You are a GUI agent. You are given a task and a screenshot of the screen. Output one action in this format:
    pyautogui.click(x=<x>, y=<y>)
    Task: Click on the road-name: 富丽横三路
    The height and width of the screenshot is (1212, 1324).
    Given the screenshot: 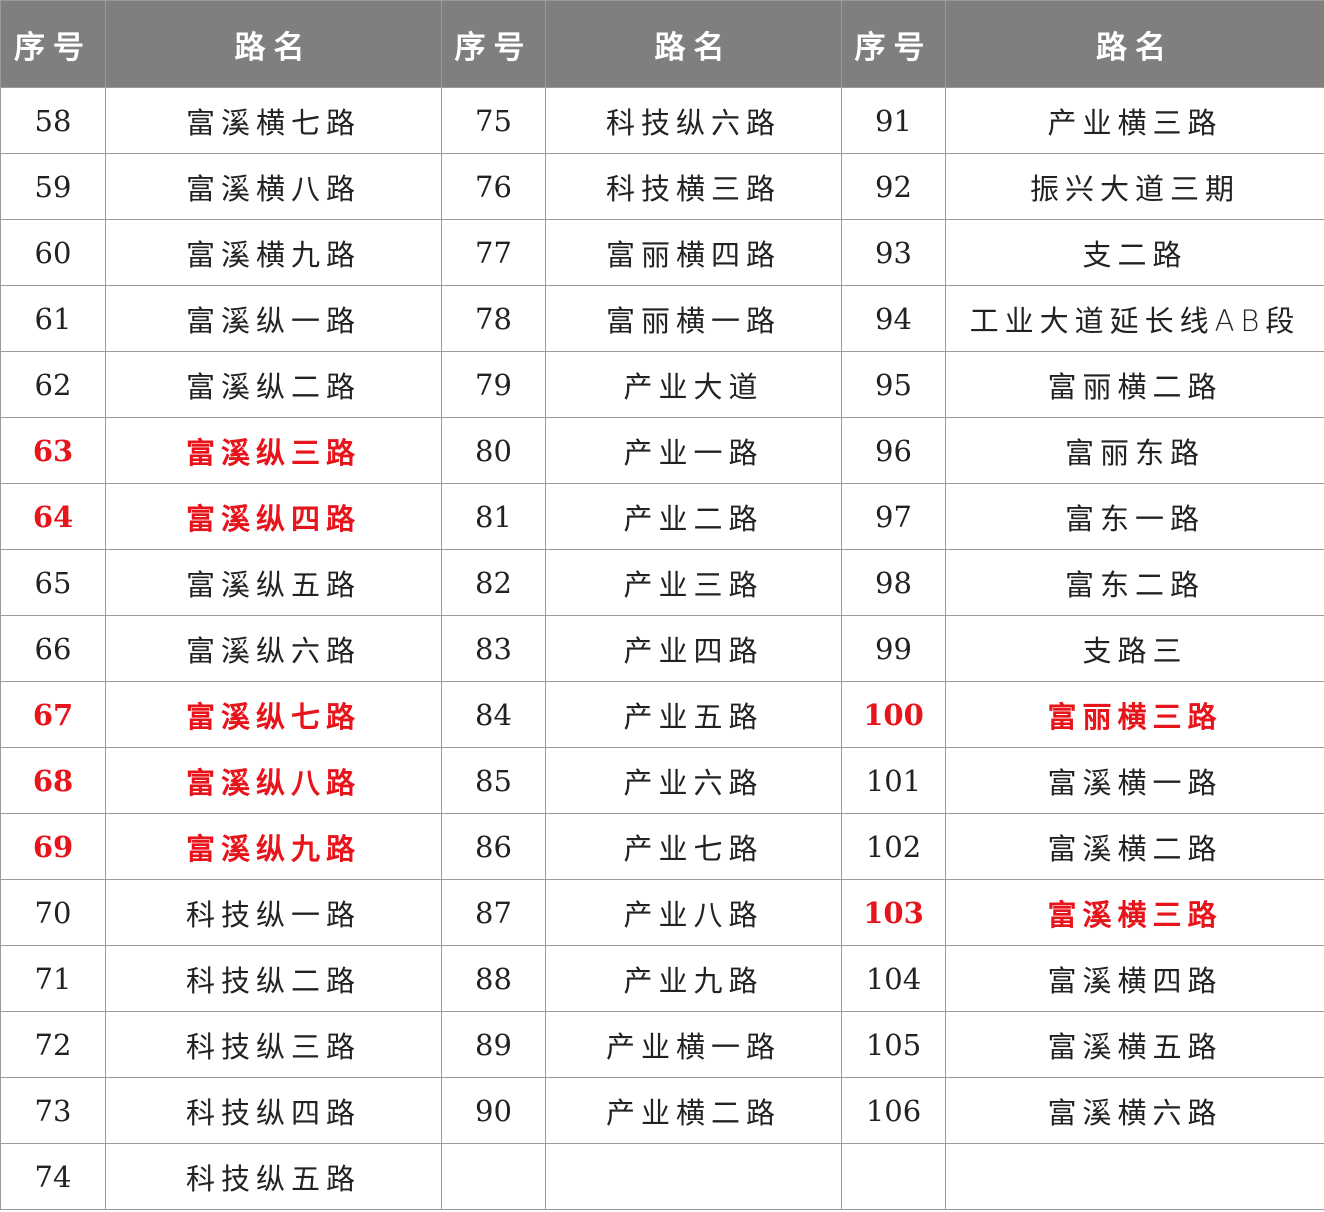 What is the action you would take?
    pyautogui.click(x=1134, y=714)
    